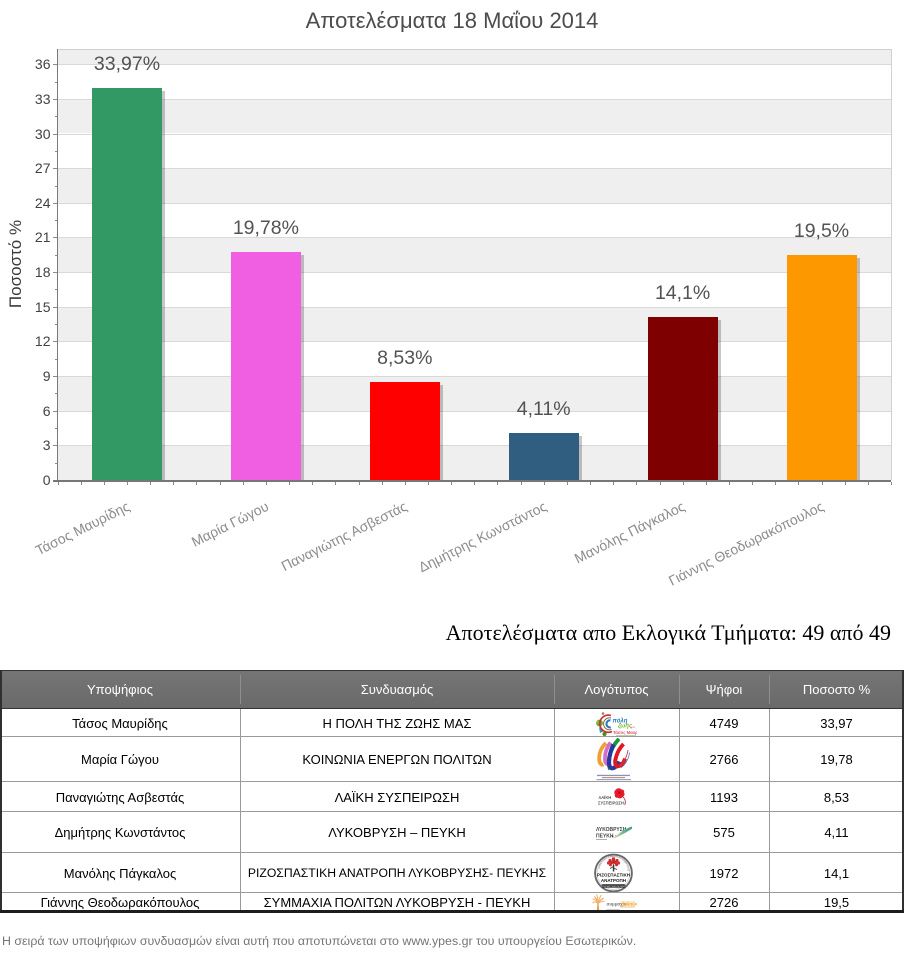 The image size is (904, 956). I want to click on svg-text: ΛΑΪΚΗ, so click(604, 797).